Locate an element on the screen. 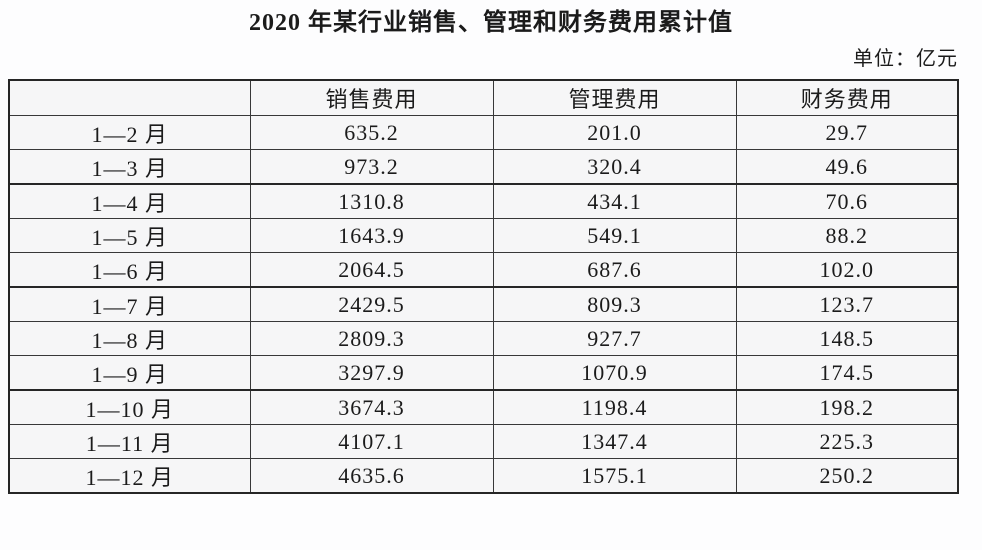  table-row: 1—9 月 3297.9 1070.9 174.5 is located at coordinates (483, 373).